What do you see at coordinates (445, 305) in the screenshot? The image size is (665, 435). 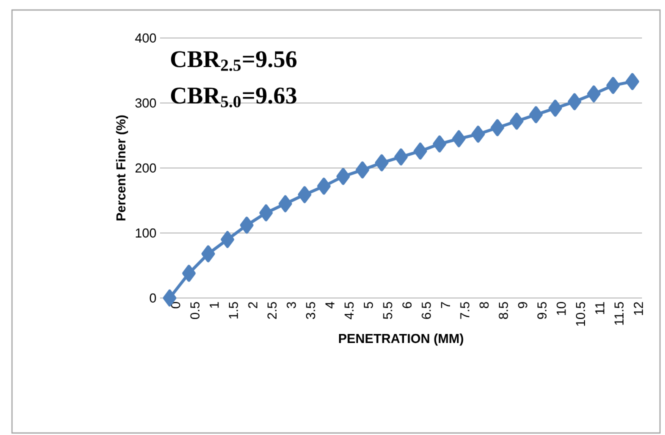 I see `x-tick-label: 7` at bounding box center [445, 305].